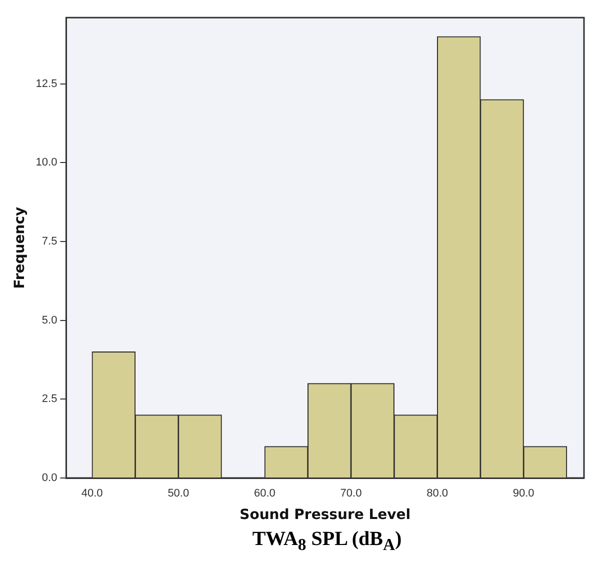  I want to click on text: TWA$_{8}$ SPL (dB$_{A}$), so click(327, 541).